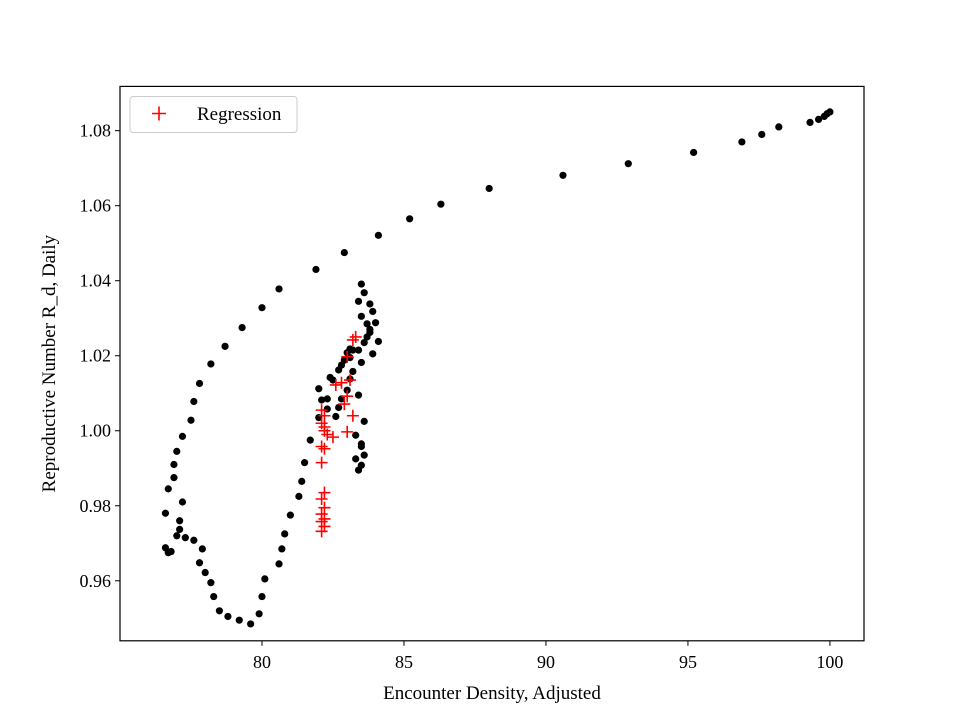 This screenshot has height=720, width=960. I want to click on legend-plus-marker, so click(159, 113).